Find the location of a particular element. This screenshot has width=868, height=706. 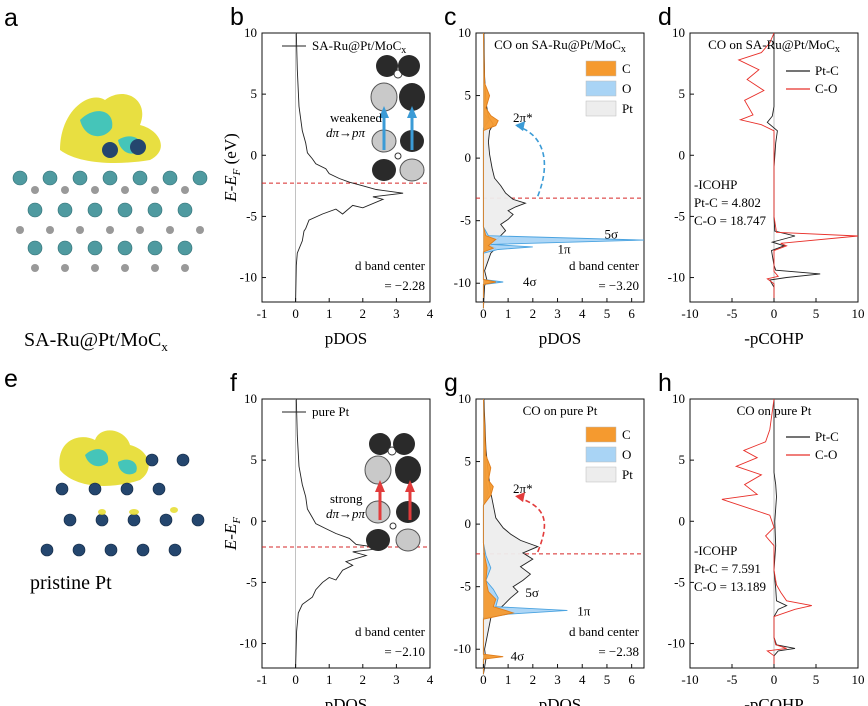

panel-label-g: g is located at coordinates (451, 383).